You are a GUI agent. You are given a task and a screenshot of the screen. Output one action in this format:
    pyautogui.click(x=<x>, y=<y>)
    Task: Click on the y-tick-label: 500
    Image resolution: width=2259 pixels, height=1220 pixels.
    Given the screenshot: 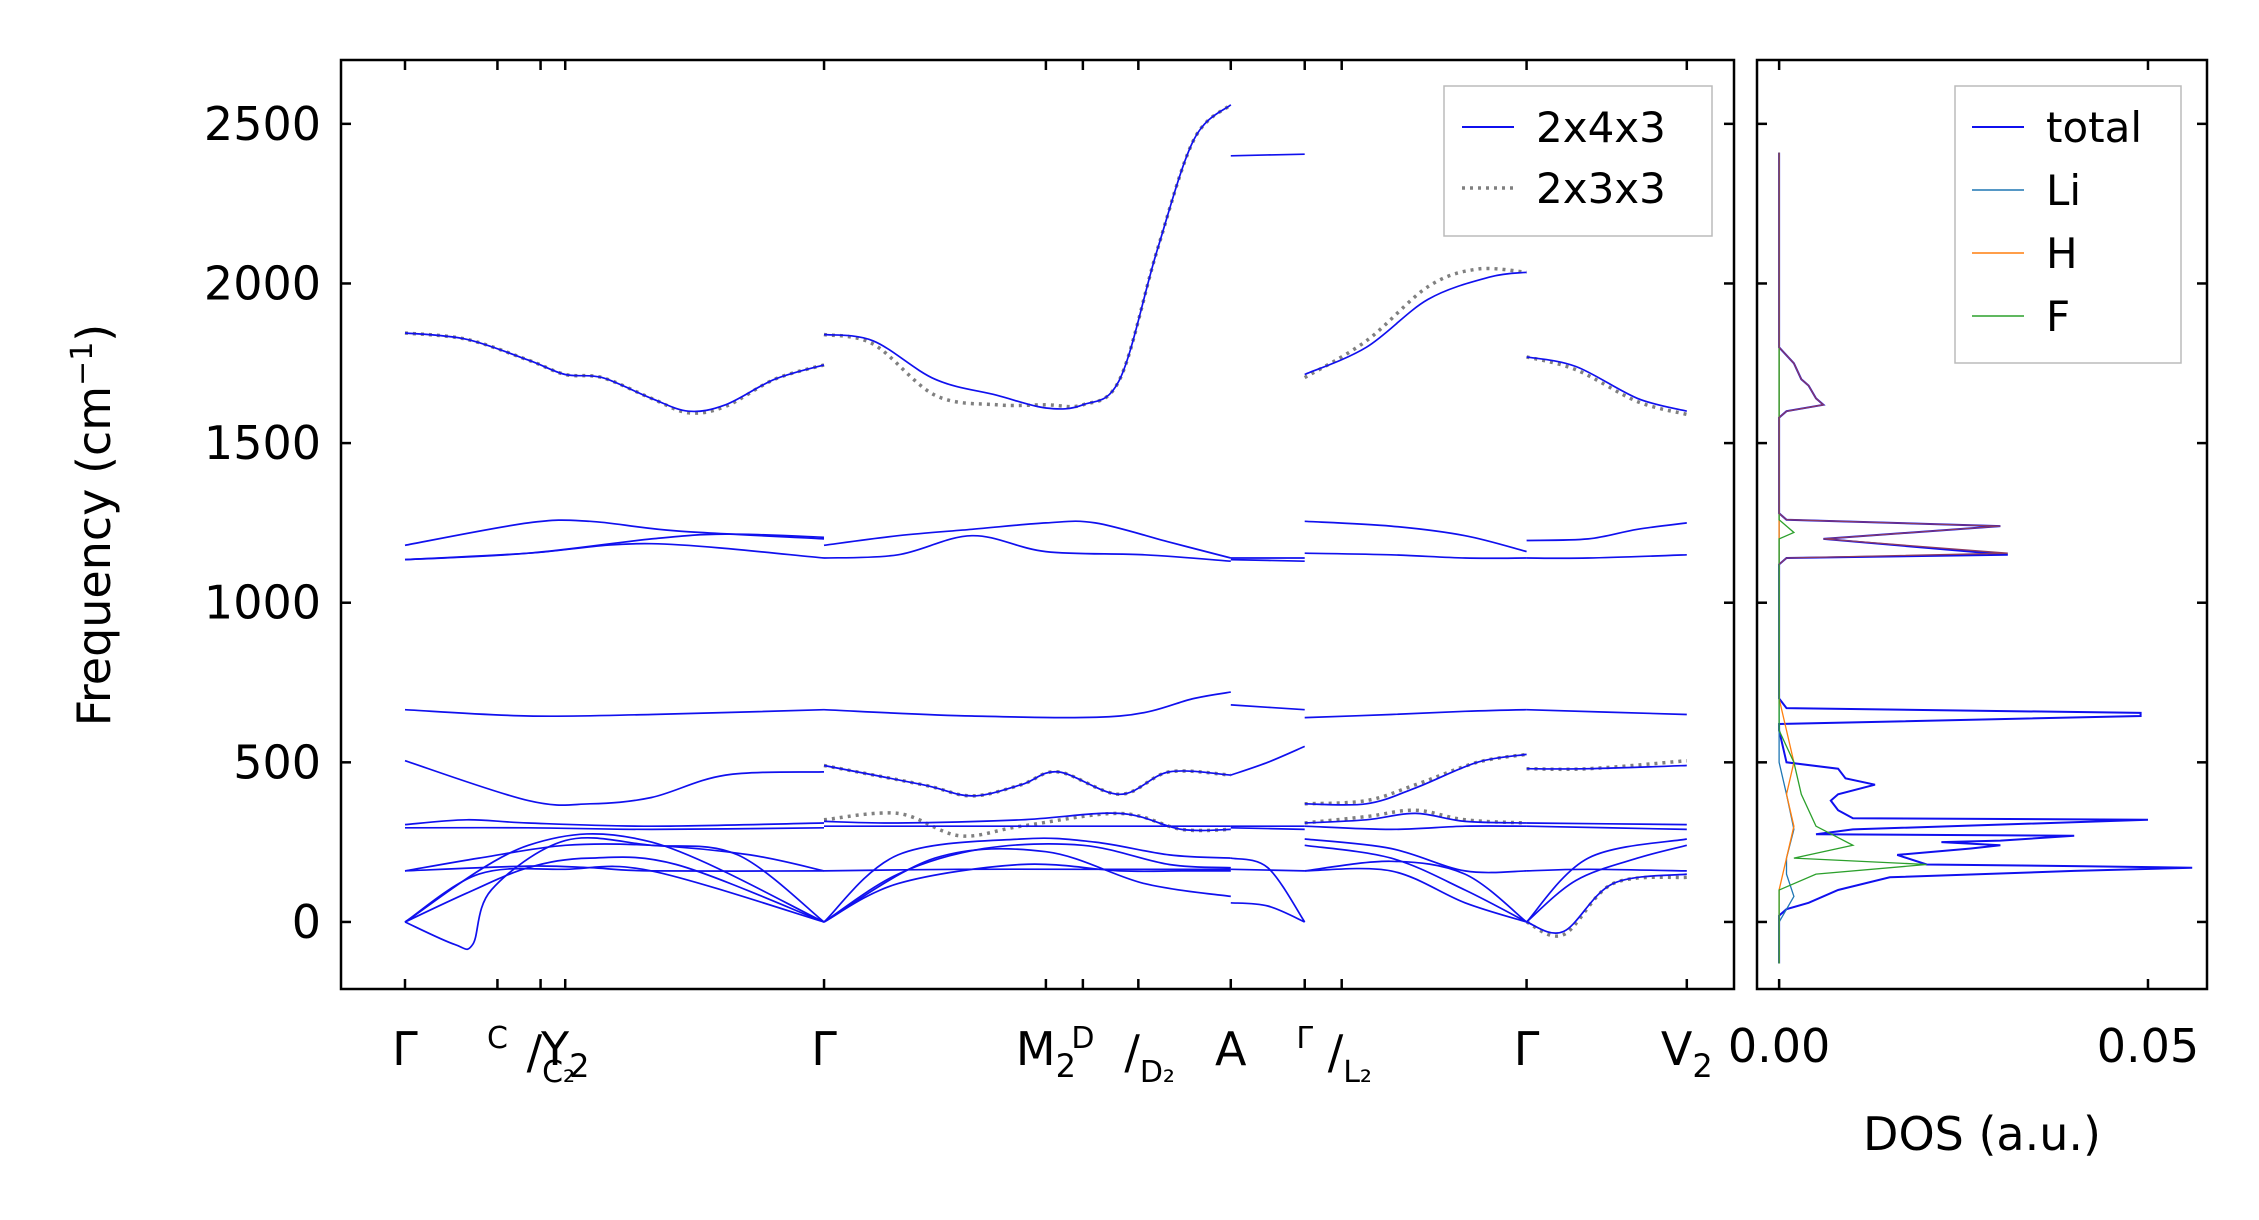 What is the action you would take?
    pyautogui.click(x=277, y=762)
    